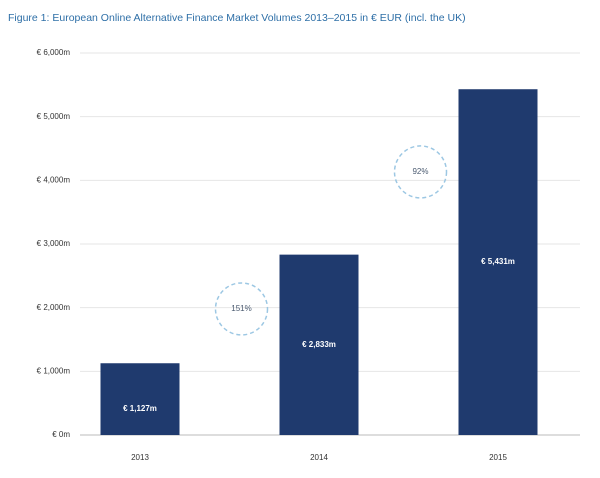 This screenshot has height=478, width=600. Describe the element at coordinates (54, 307) in the screenshot. I see `y-tick-label: € 2,000m` at that location.